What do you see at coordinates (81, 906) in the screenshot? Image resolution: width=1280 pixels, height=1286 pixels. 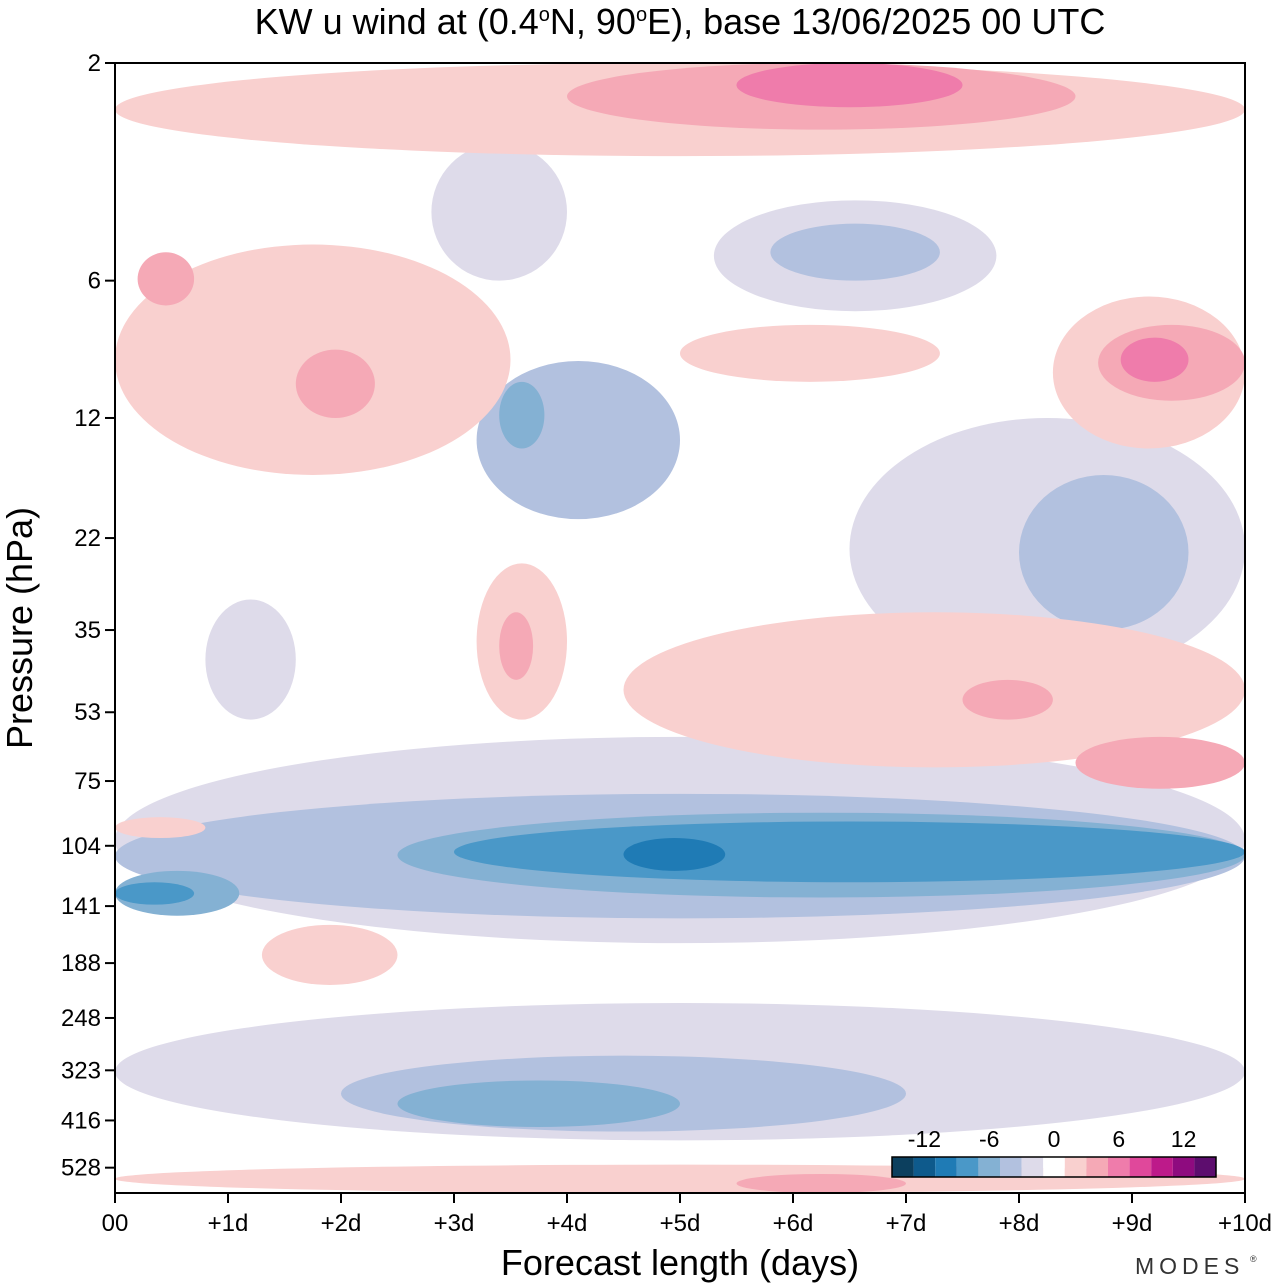 I see `y-tick-label: 141` at bounding box center [81, 906].